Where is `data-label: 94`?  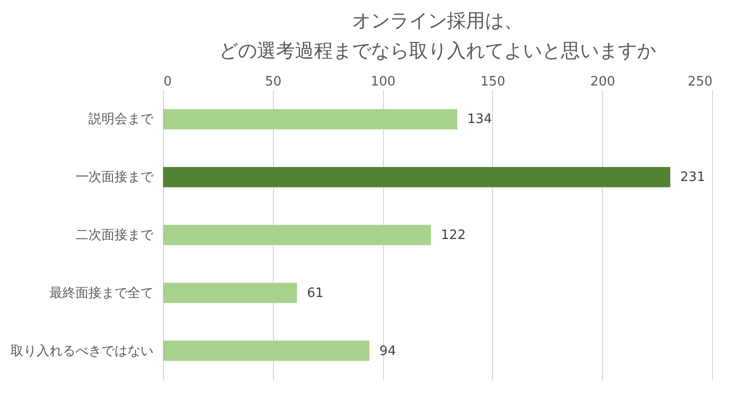
data-label: 94 is located at coordinates (387, 351).